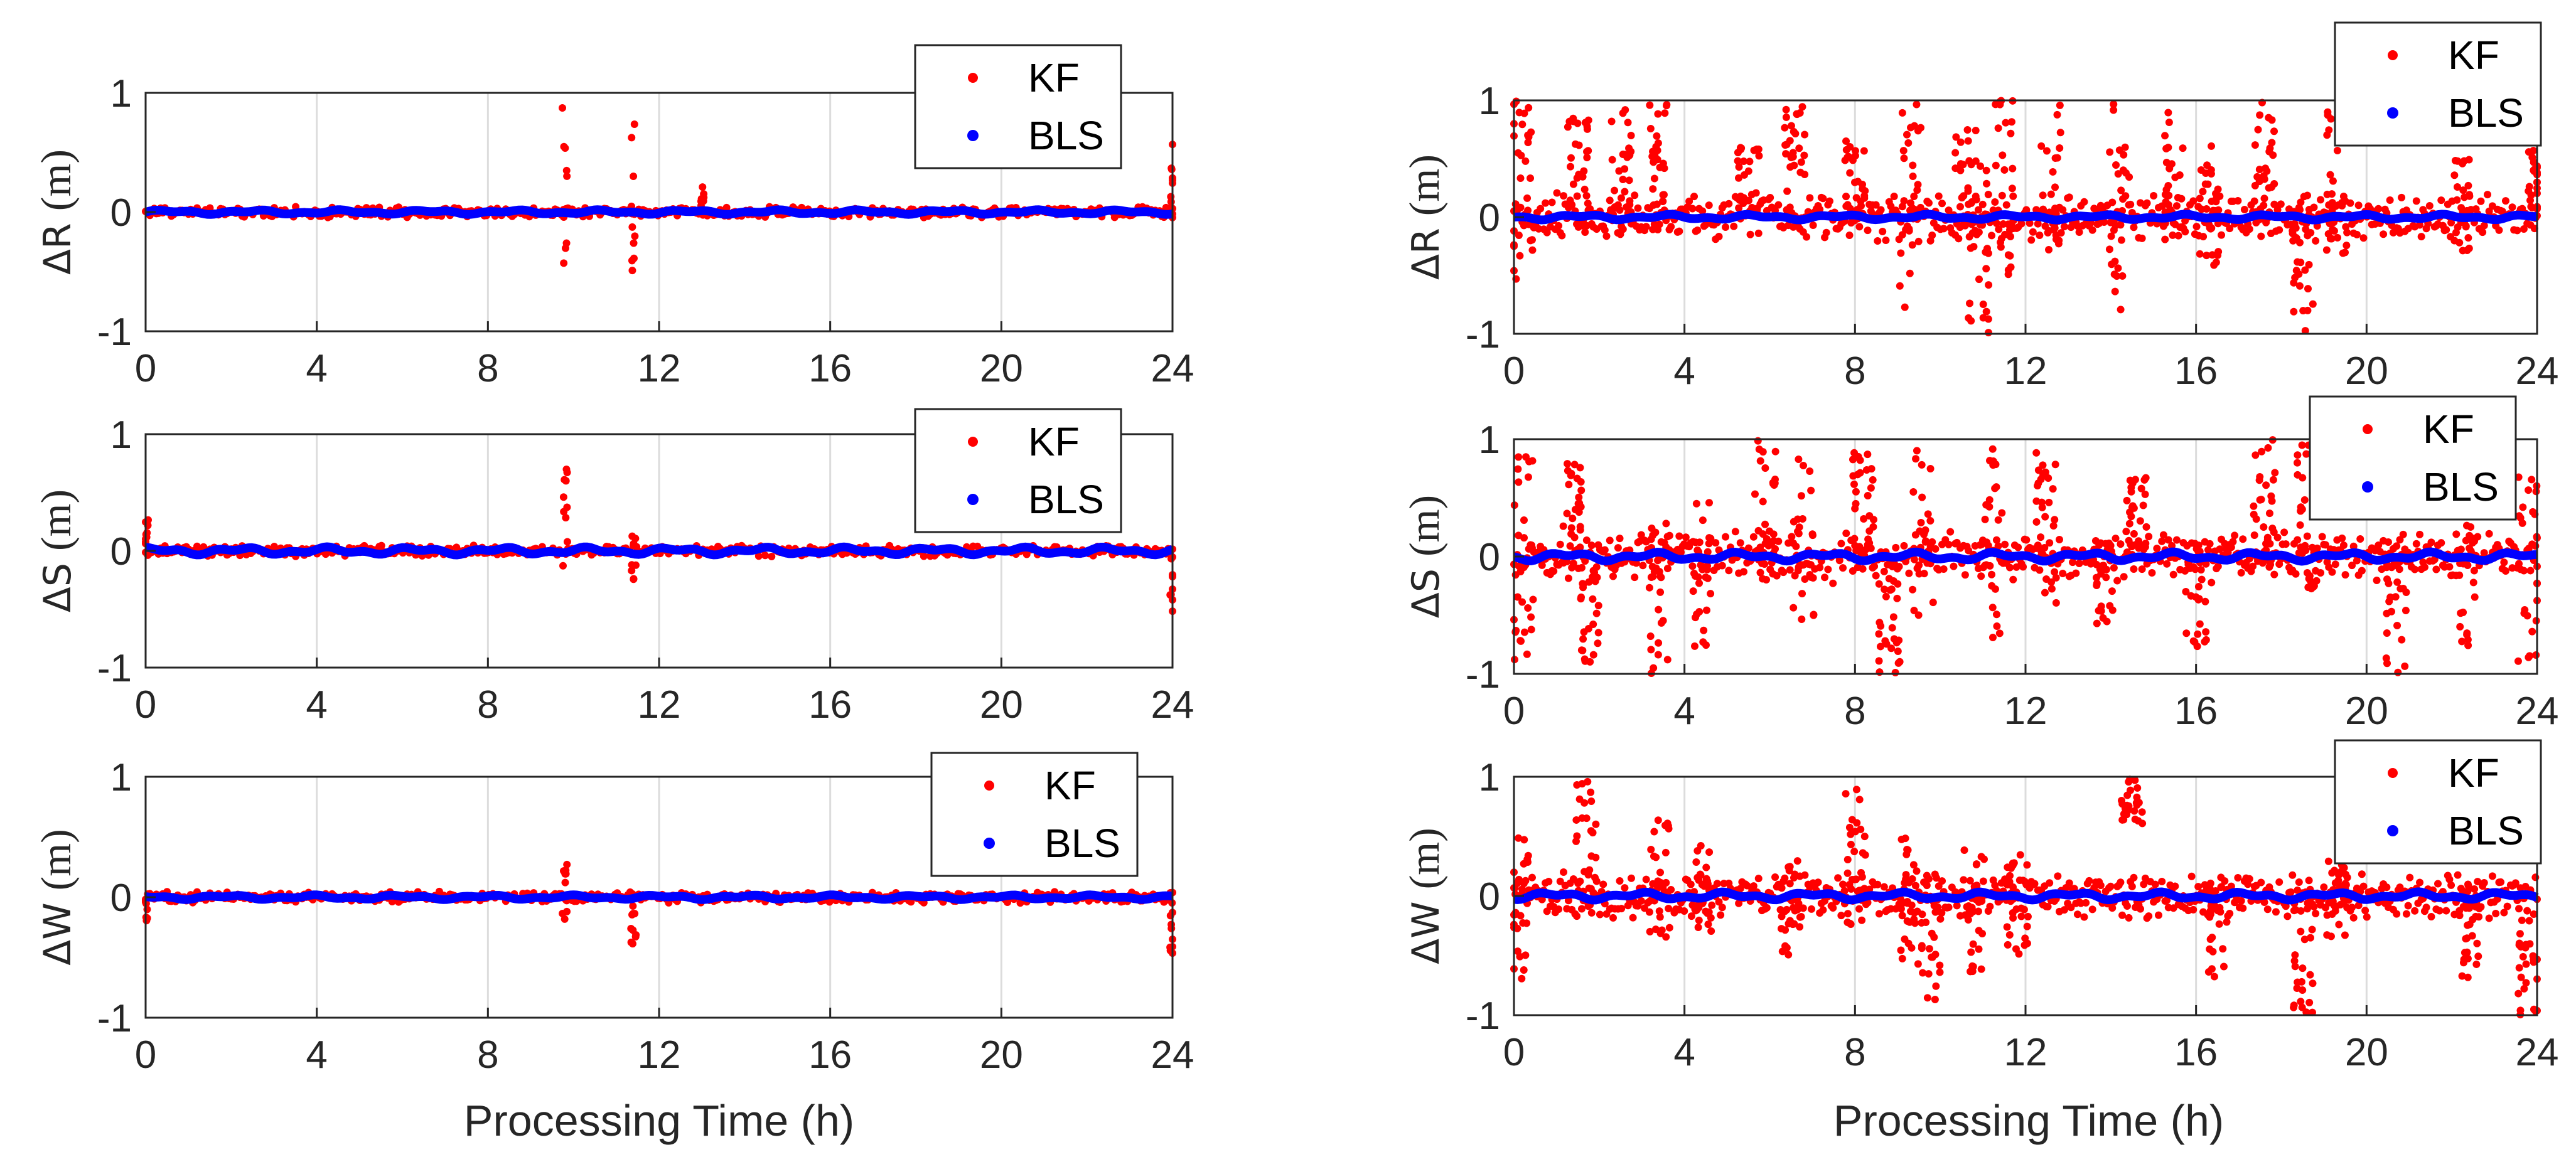 The image size is (2576, 1162). Describe the element at coordinates (1001, 1055) in the screenshot. I see `x-tick-label: 20` at that location.